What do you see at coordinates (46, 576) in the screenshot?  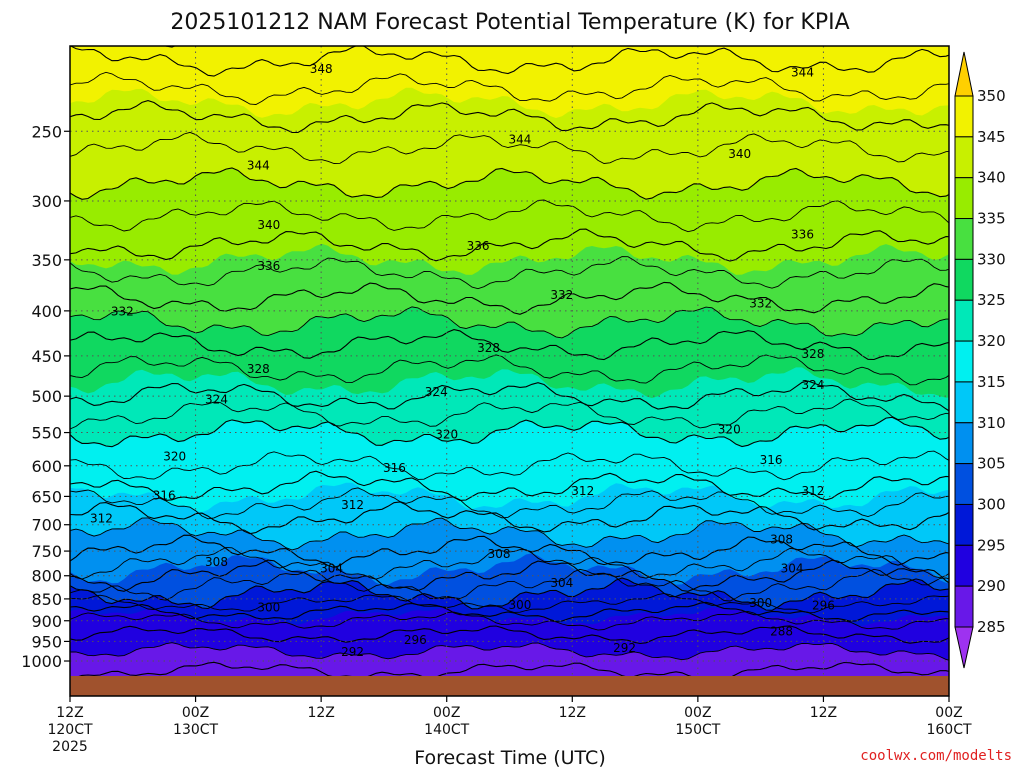 I see `y-tick-label-800: 800` at bounding box center [46, 576].